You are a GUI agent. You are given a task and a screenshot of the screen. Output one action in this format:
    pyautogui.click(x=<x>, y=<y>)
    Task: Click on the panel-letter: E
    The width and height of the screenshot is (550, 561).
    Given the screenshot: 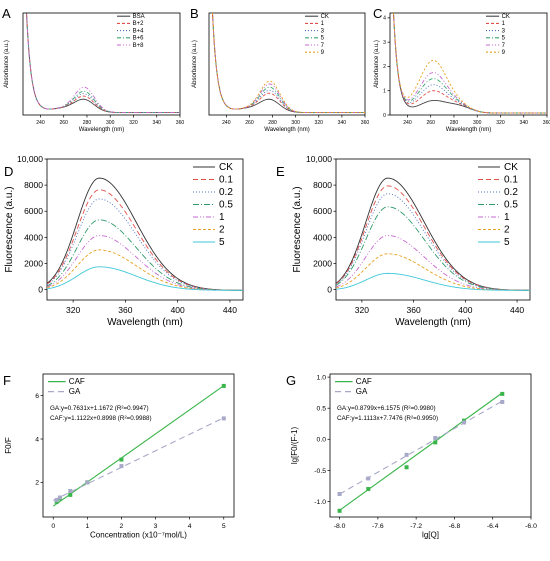 What is the action you would take?
    pyautogui.click(x=280, y=171)
    